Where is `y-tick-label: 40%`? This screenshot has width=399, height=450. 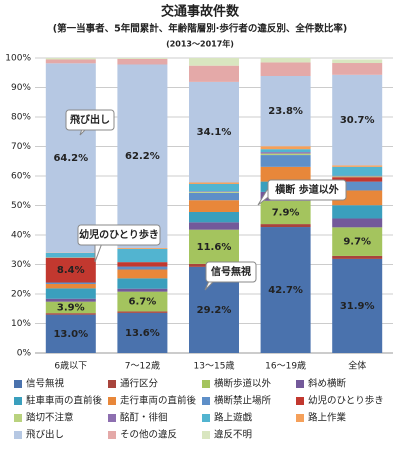
y-tick-label: 40% is located at coordinates (21, 236).